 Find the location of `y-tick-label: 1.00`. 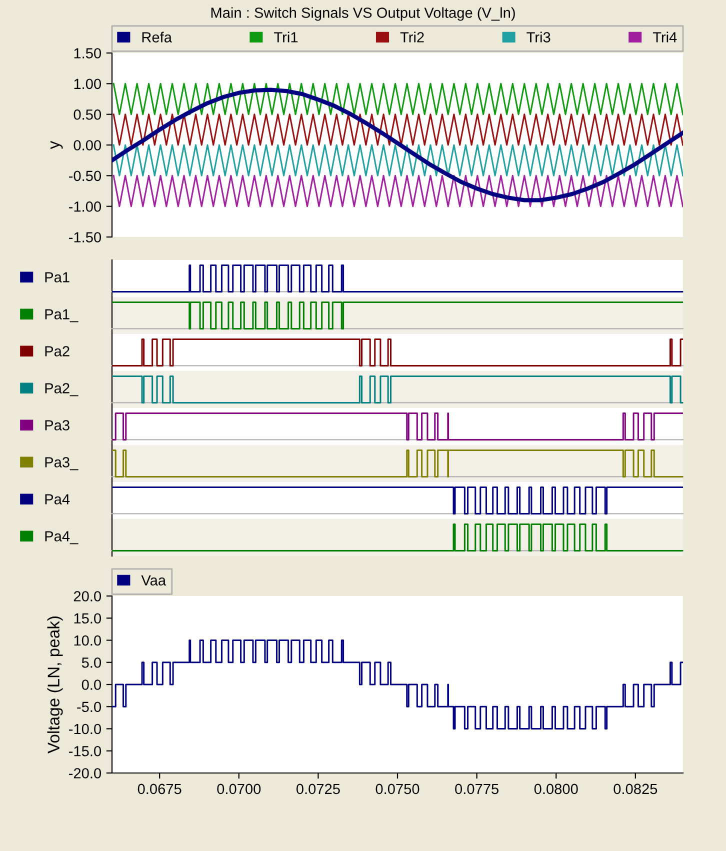

y-tick-label: 1.00 is located at coordinates (88, 84).